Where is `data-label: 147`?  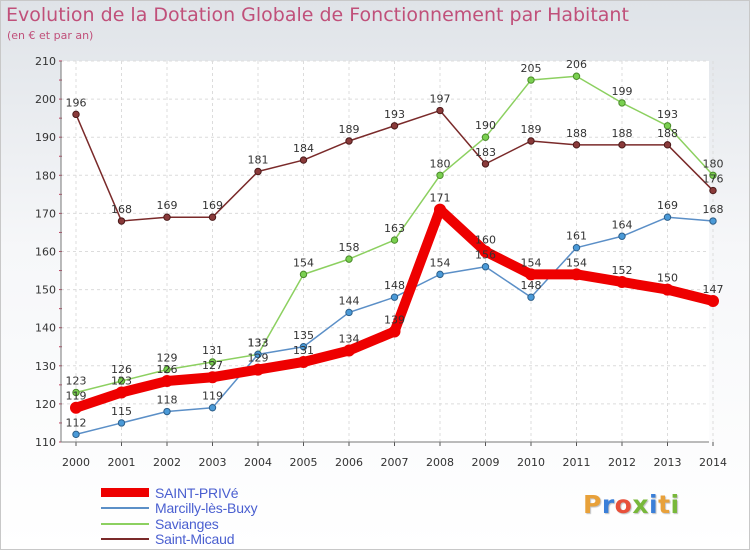
data-label: 147 is located at coordinates (713, 289).